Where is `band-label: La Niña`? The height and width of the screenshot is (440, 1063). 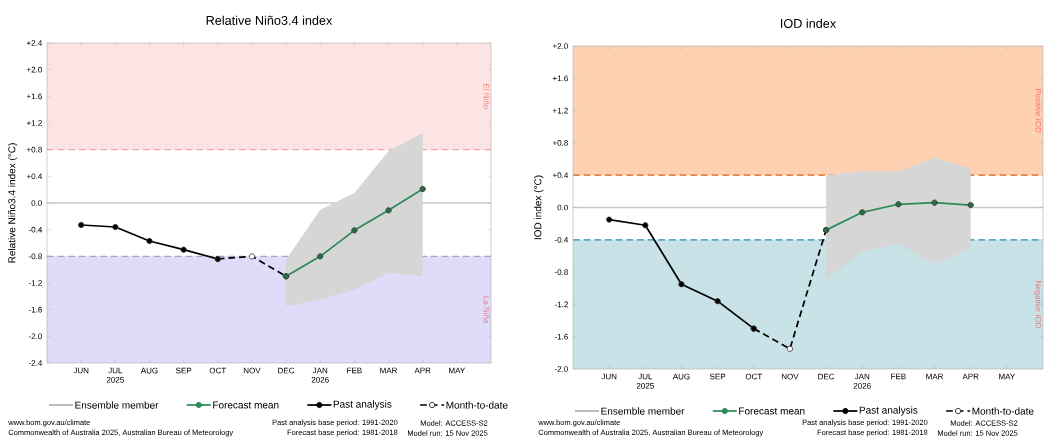 band-label: La Niña is located at coordinates (486, 310).